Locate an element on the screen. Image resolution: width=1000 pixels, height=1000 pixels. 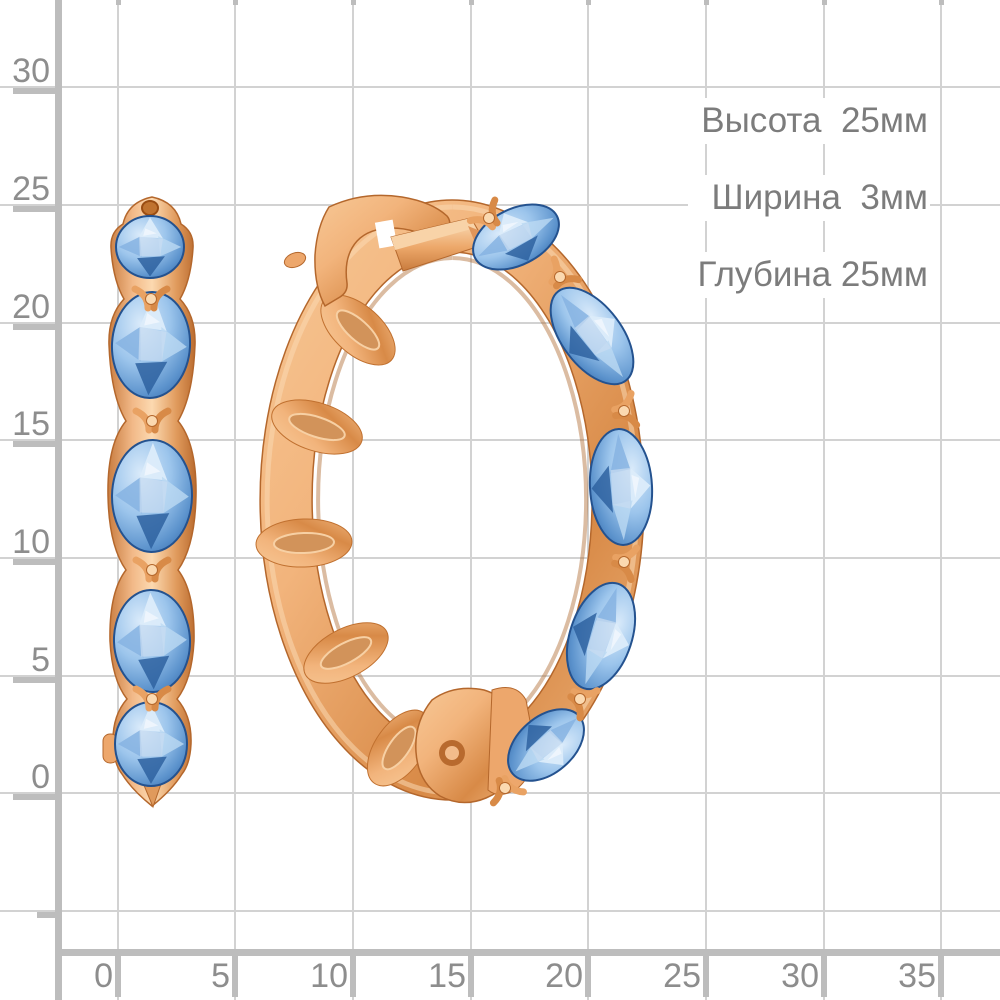
y-axis-label: 5 is located at coordinates (40, 660).